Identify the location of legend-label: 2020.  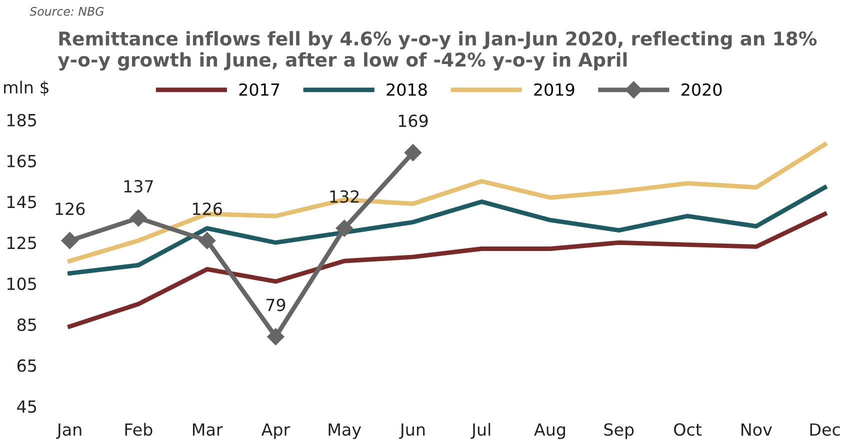
(702, 89).